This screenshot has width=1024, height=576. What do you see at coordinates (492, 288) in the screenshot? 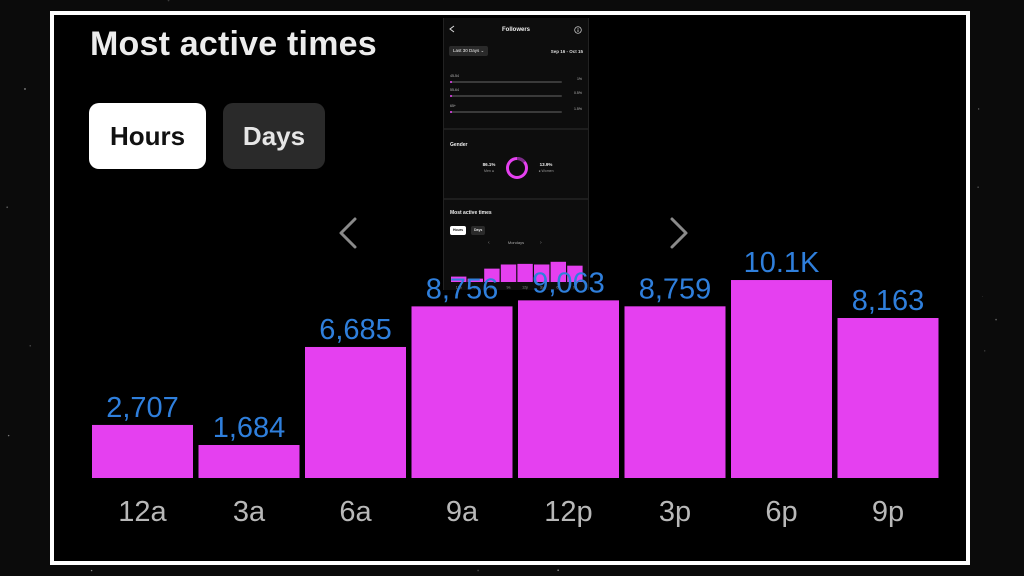
I see `mini-tick-label: 6a` at bounding box center [492, 288].